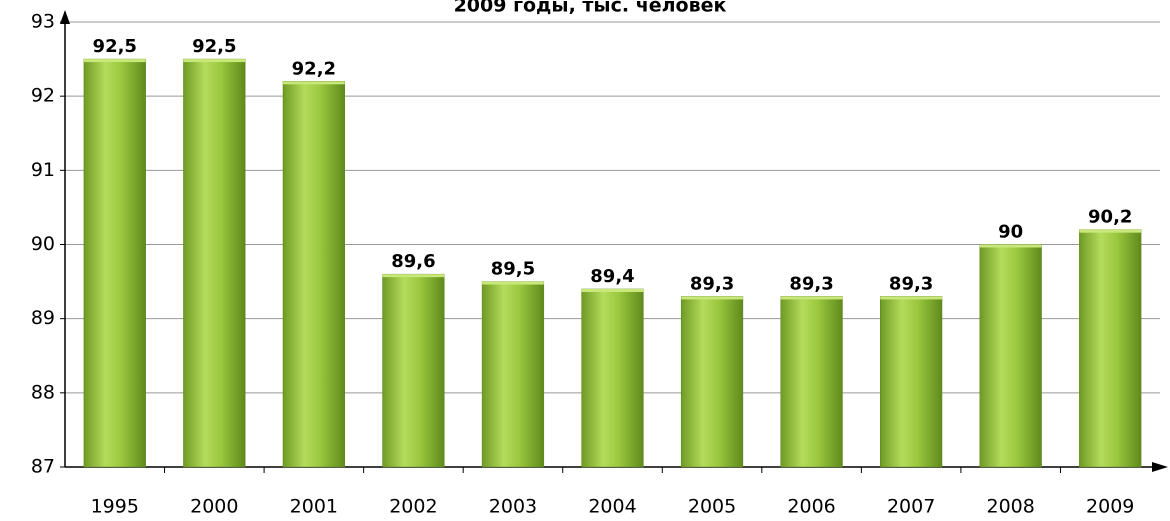  Describe the element at coordinates (612, 276) in the screenshot. I see `value-label: 89,4` at that location.